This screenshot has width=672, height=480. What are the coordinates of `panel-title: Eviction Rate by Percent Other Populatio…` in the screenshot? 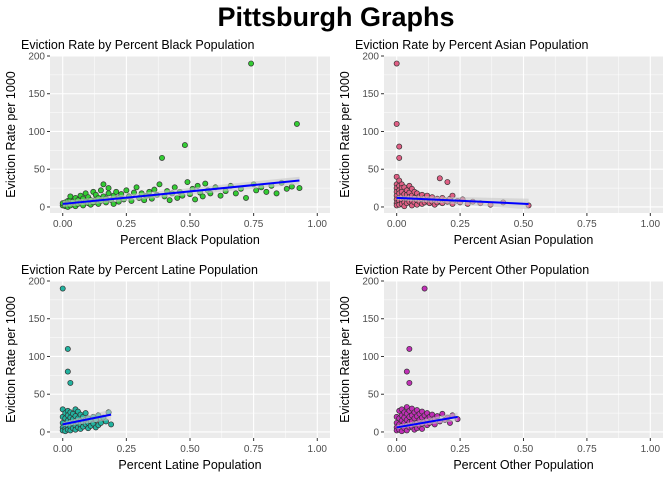 It's located at (472, 270).